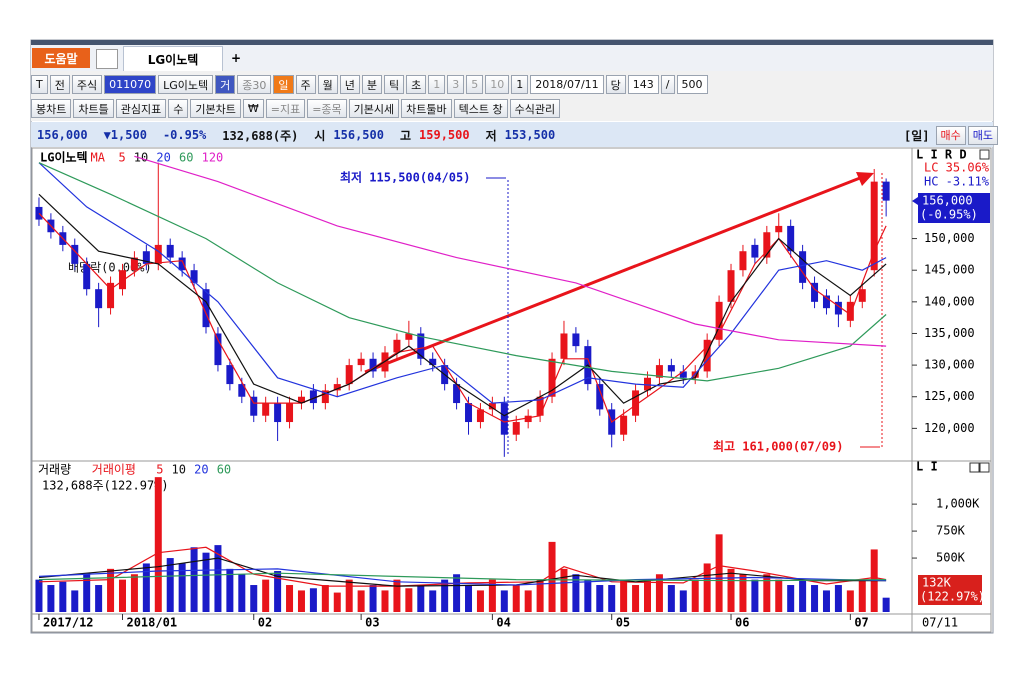 This screenshot has width=1025, height=674. I want to click on toolbar-item: 3, so click(456, 84).